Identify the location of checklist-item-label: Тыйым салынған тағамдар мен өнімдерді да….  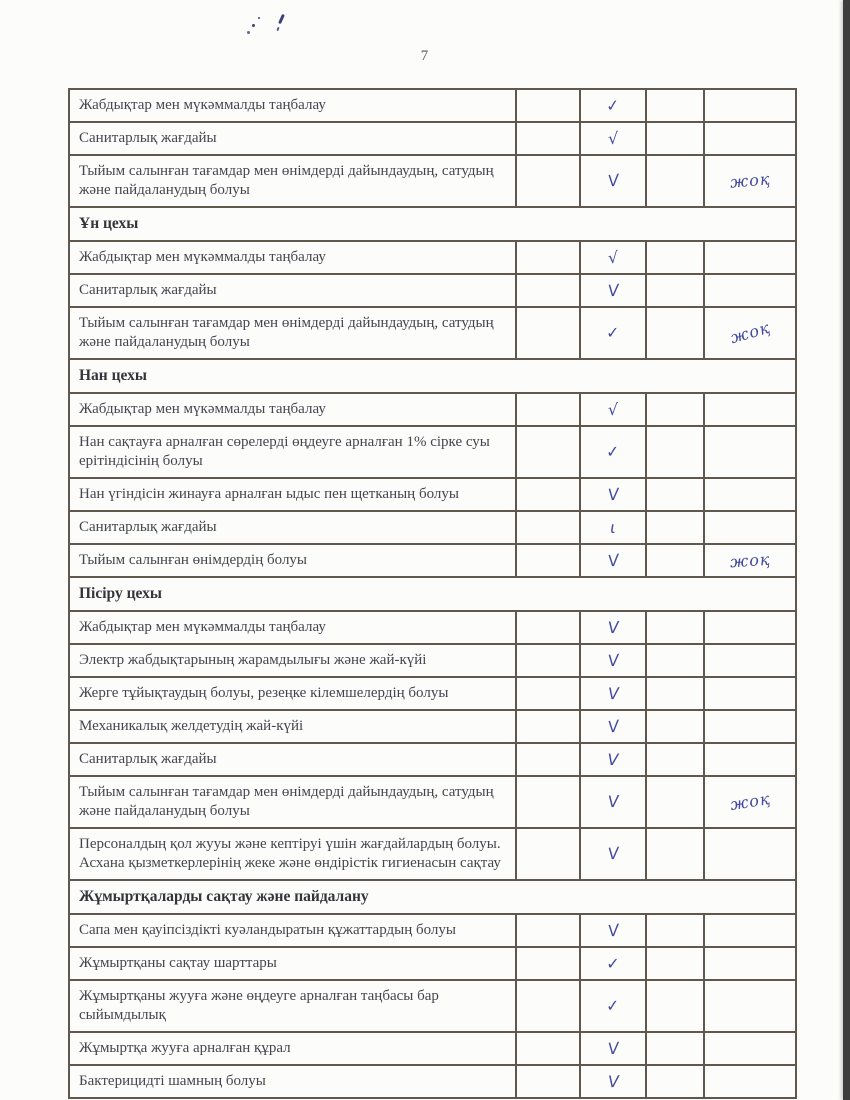
(292, 333).